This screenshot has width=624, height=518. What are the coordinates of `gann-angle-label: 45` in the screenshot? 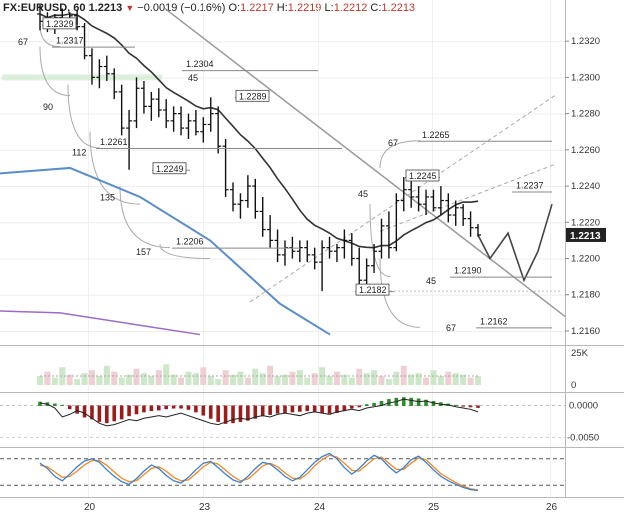 It's located at (431, 281).